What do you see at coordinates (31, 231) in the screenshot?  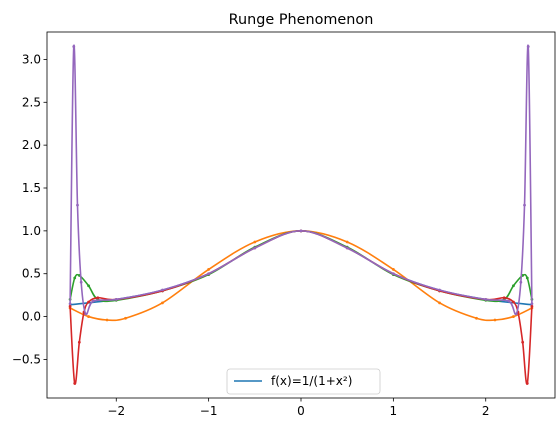 I see `y-tick-label: 1.0` at bounding box center [31, 231].